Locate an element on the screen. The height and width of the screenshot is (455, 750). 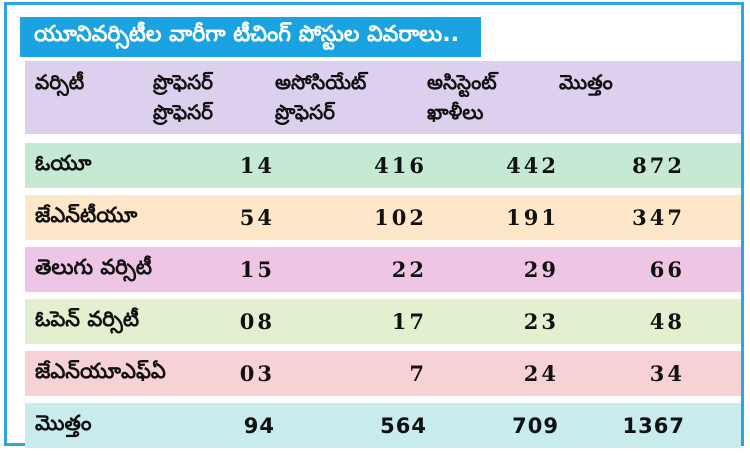
row-total: 34 is located at coordinates (667, 373).